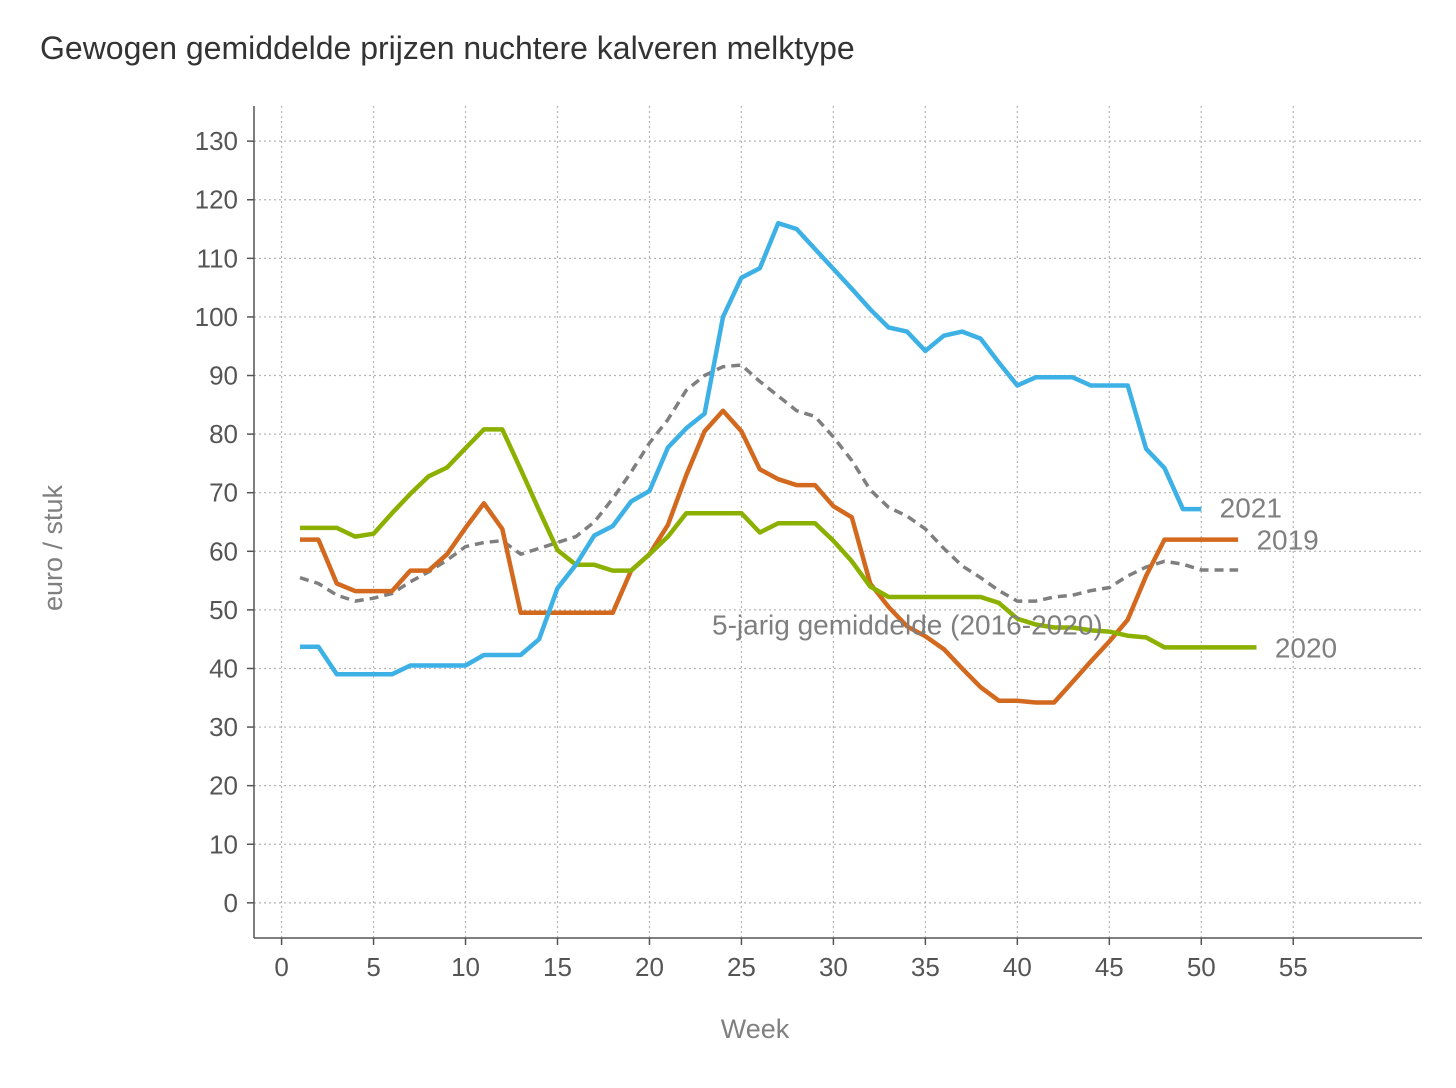 This screenshot has height=1088, width=1456. I want to click on y-tick-label: 130, so click(216, 141).